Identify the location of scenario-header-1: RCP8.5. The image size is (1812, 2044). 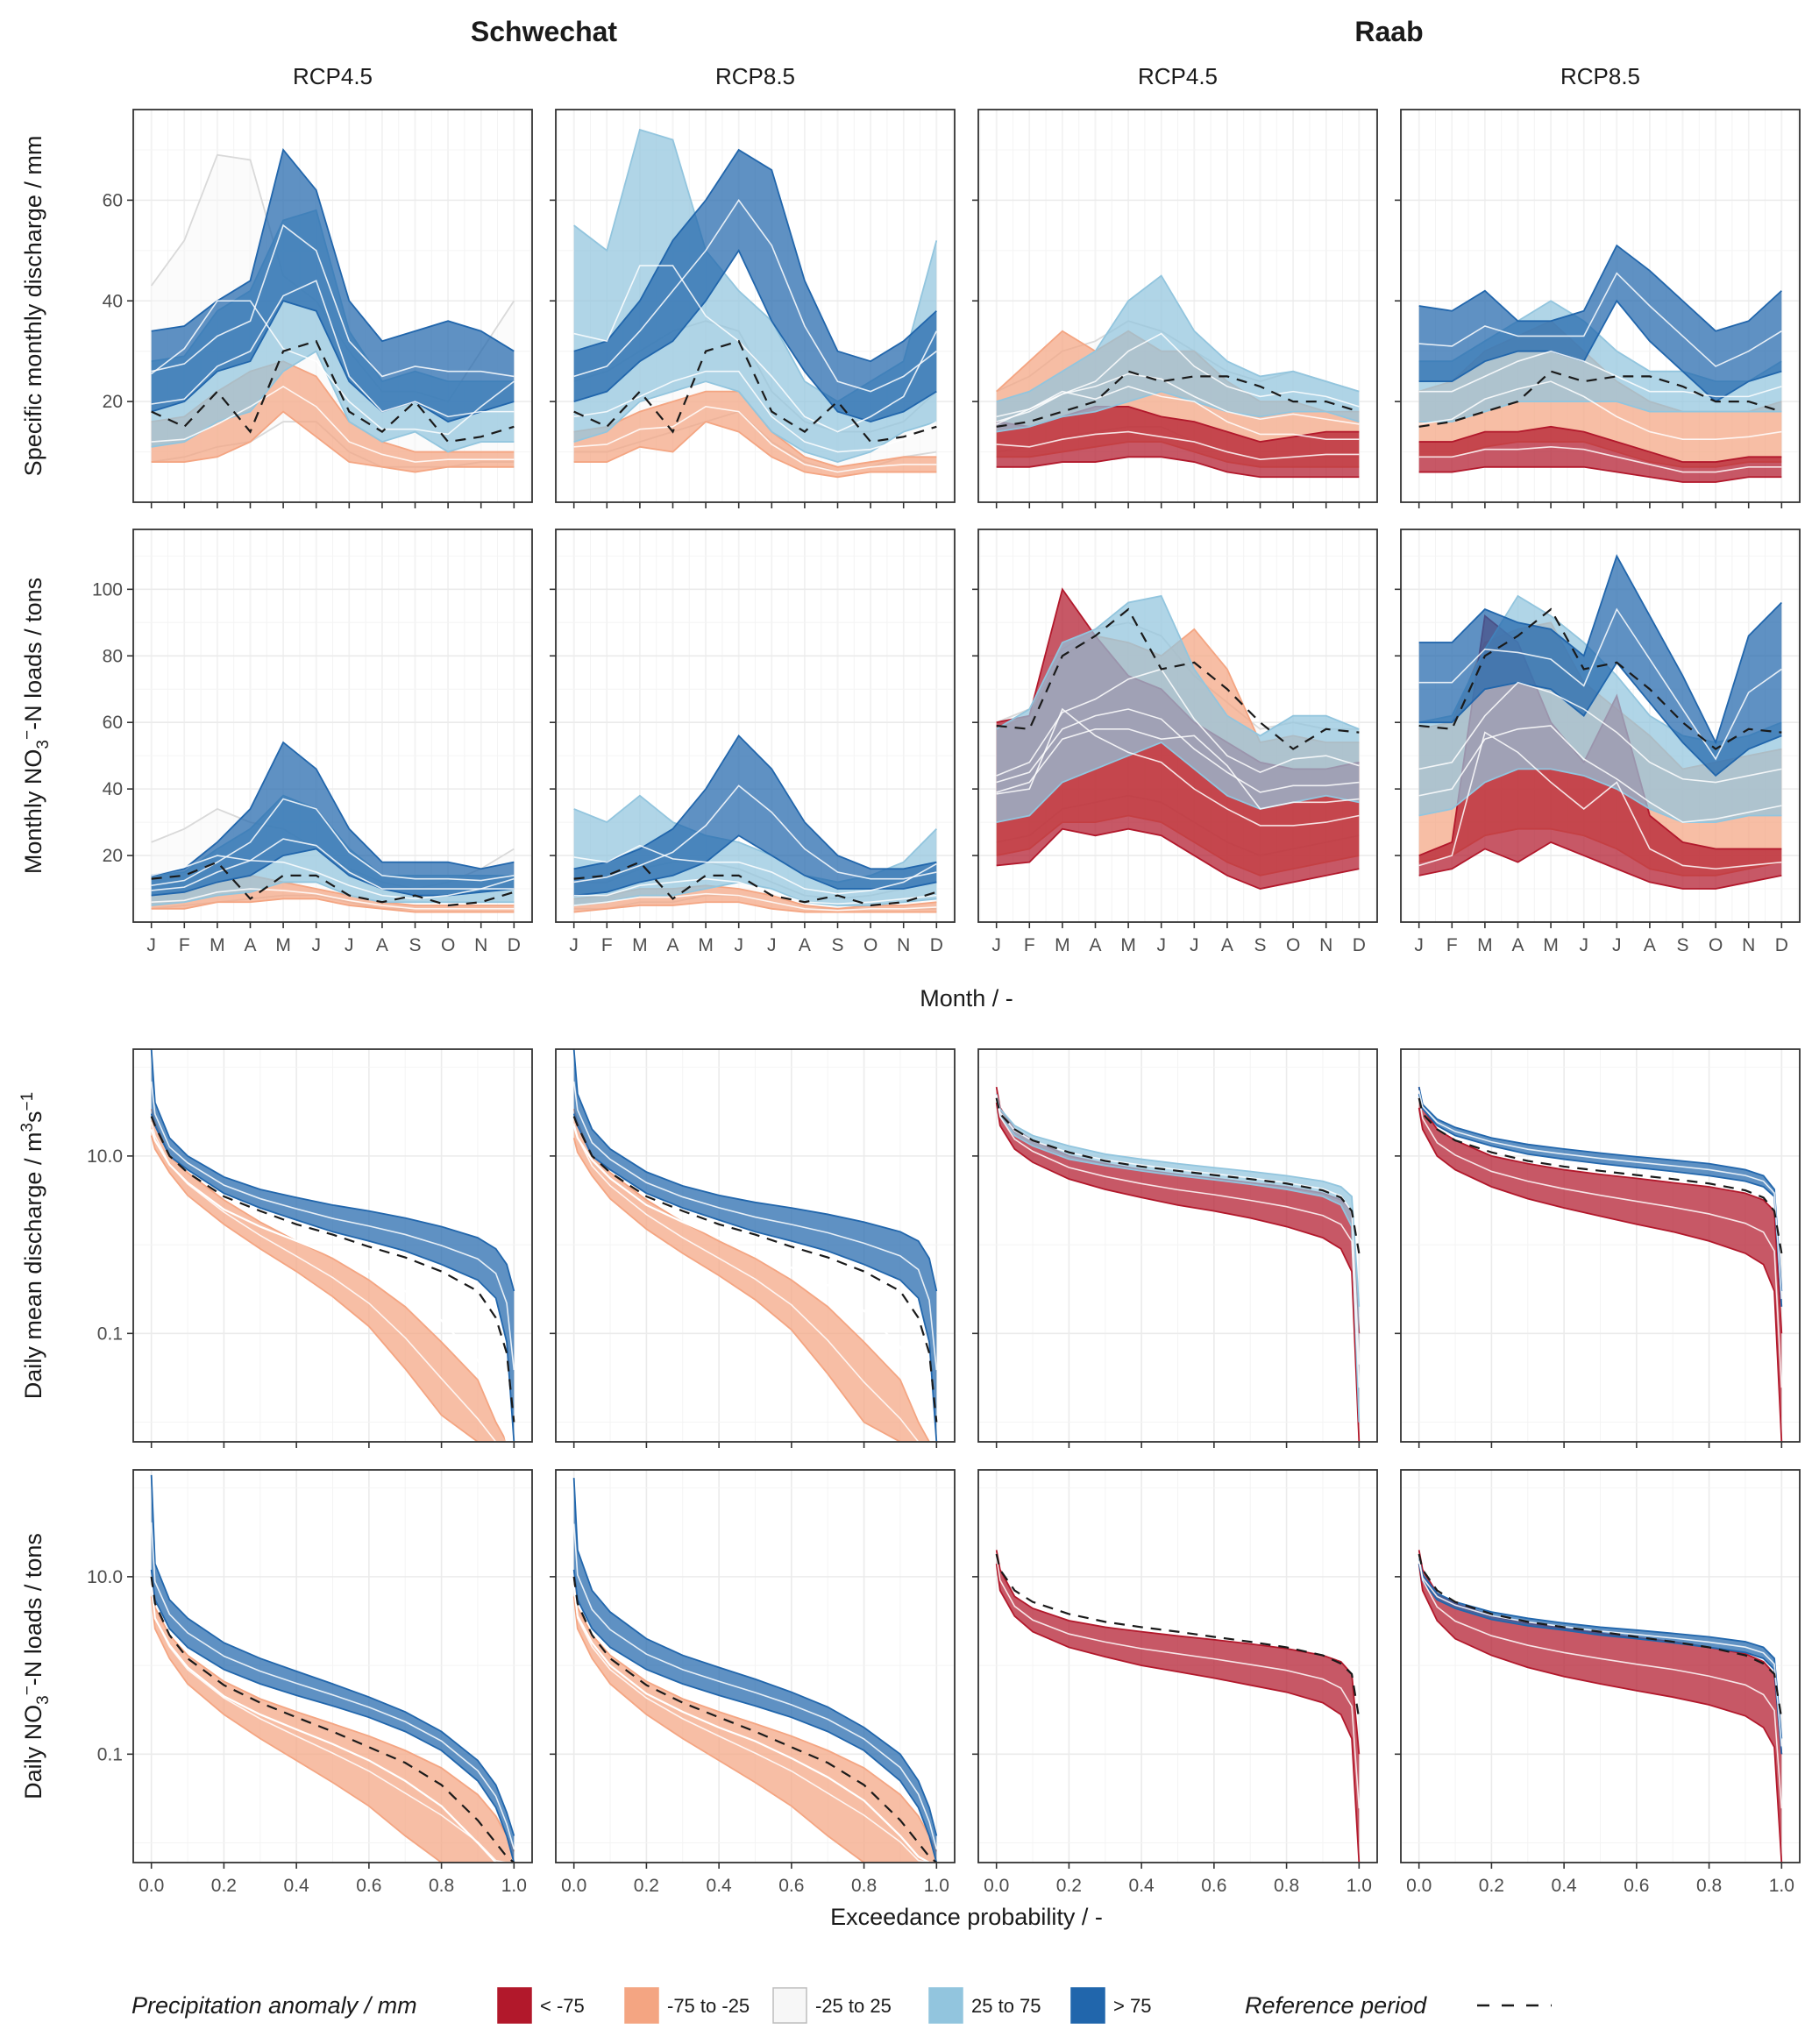
(755, 76).